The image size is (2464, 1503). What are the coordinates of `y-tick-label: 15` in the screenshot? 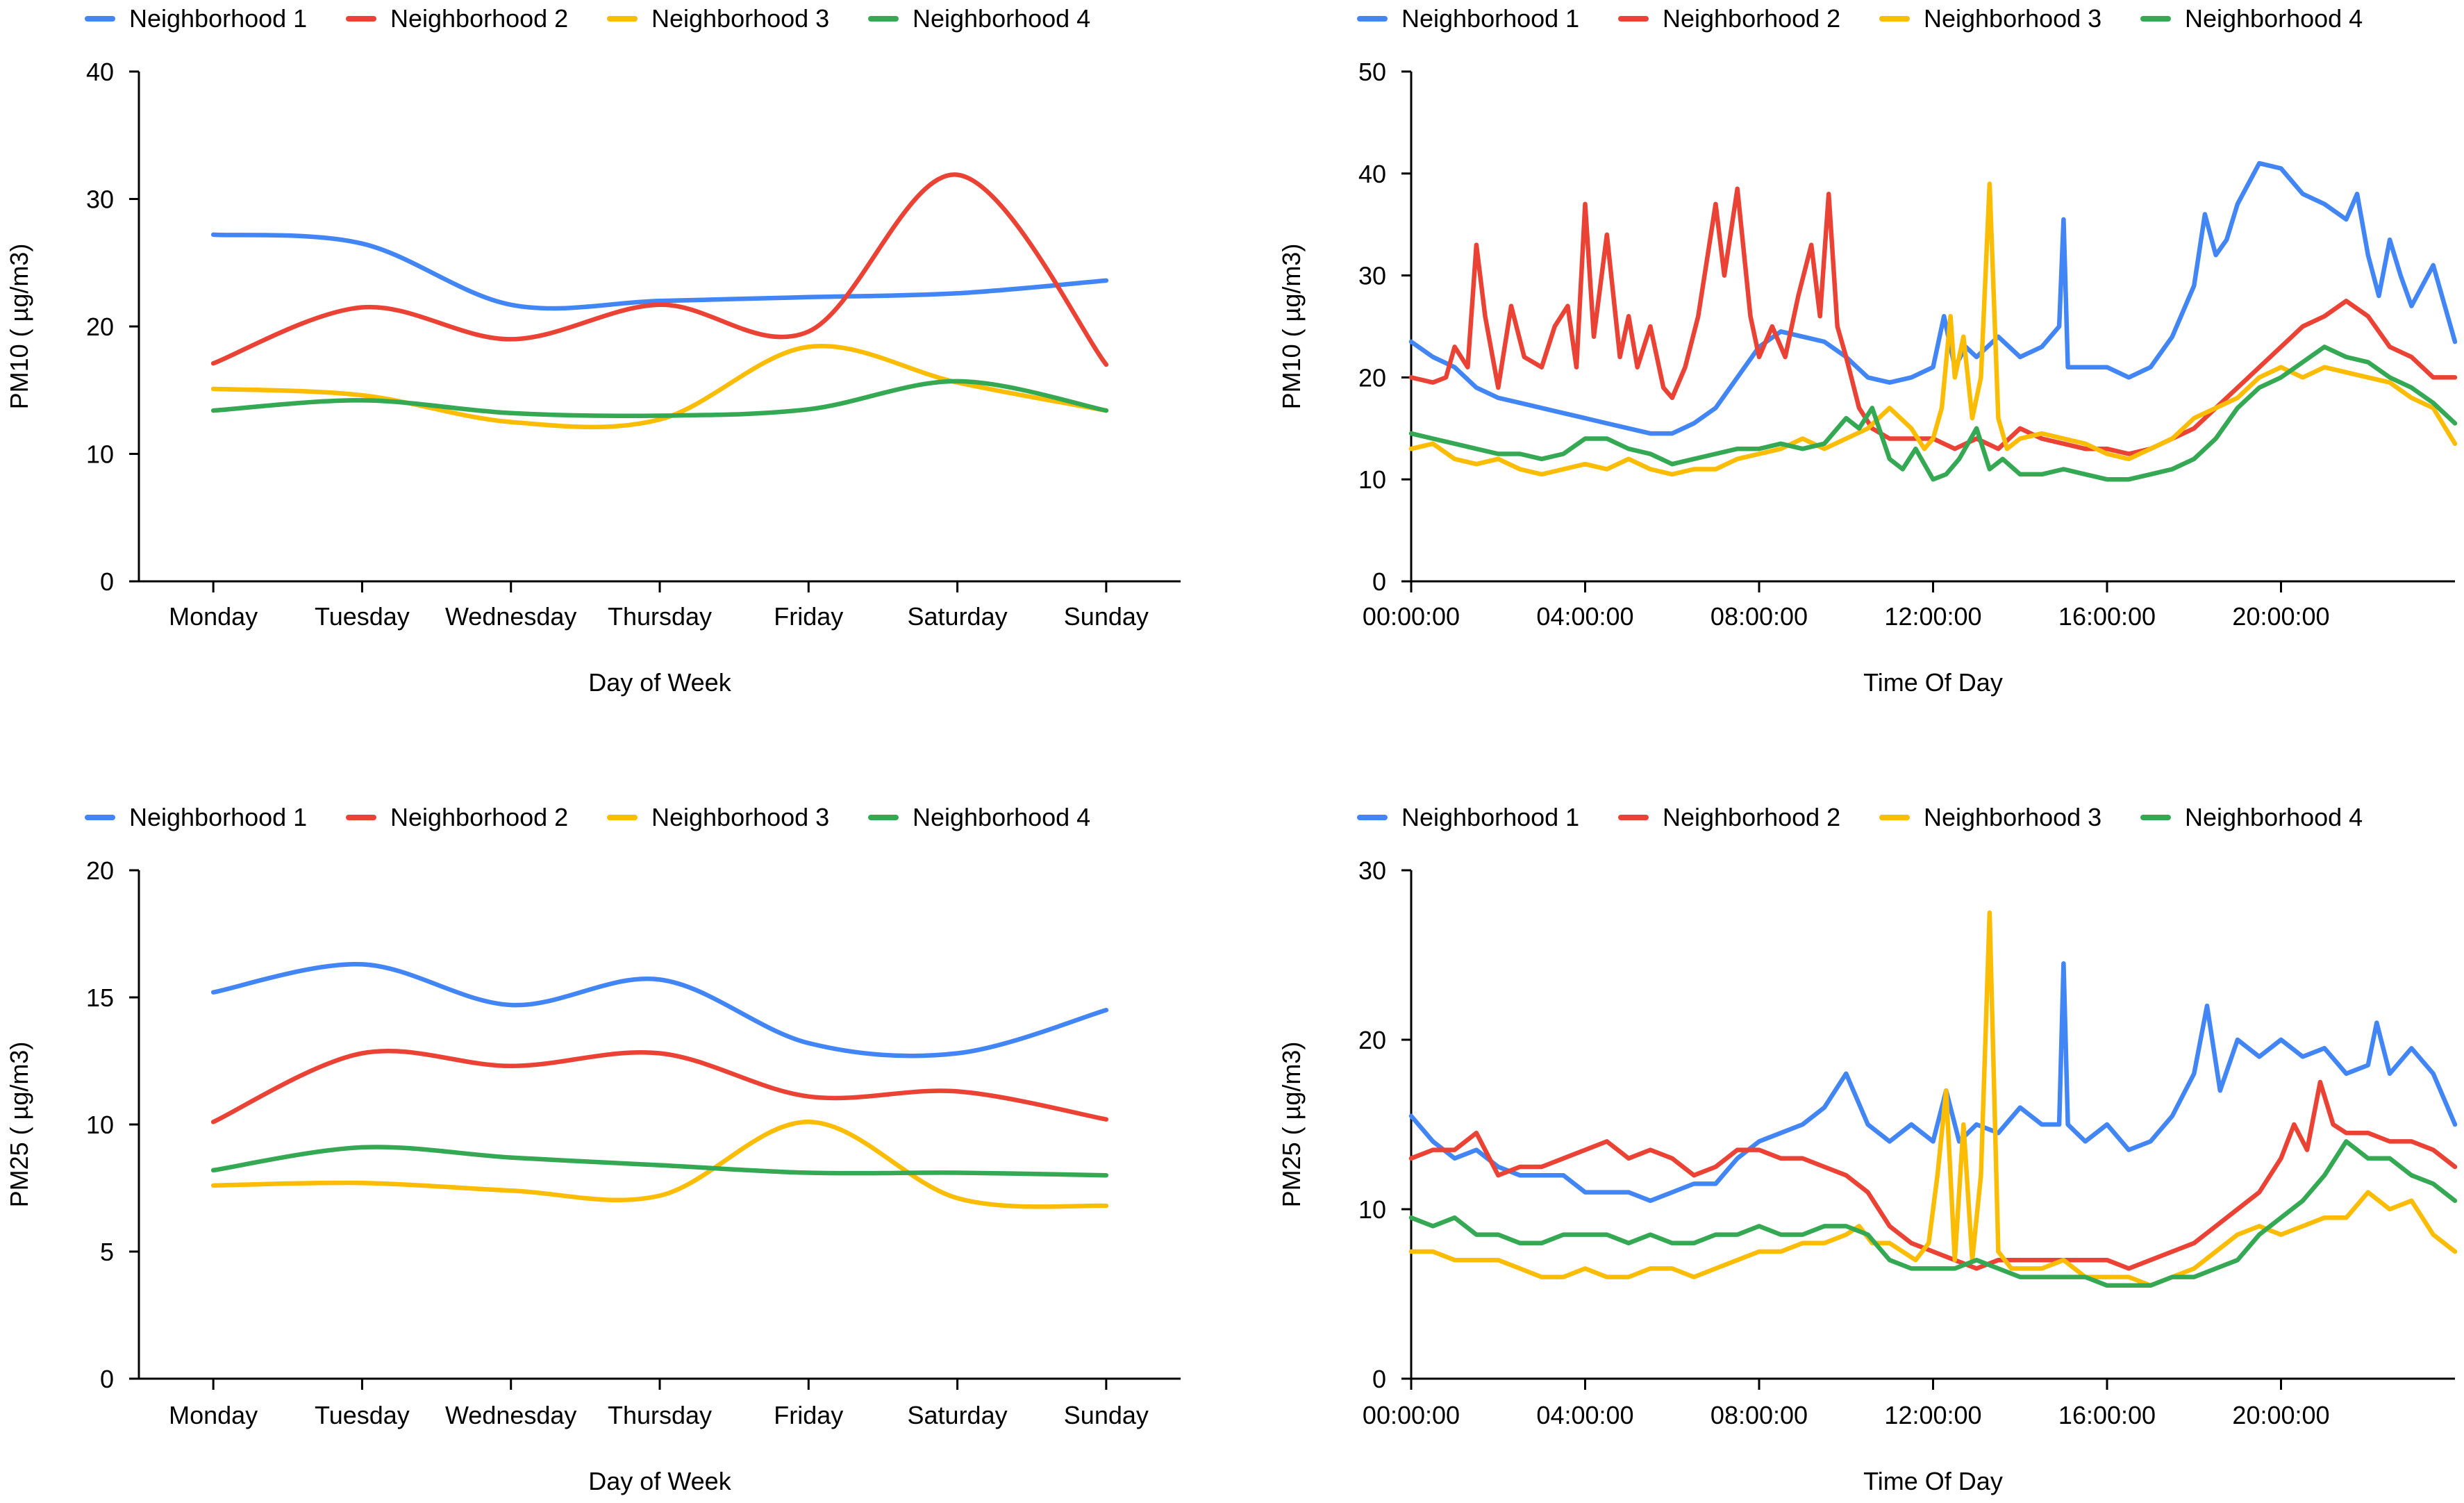 It's located at (100, 997).